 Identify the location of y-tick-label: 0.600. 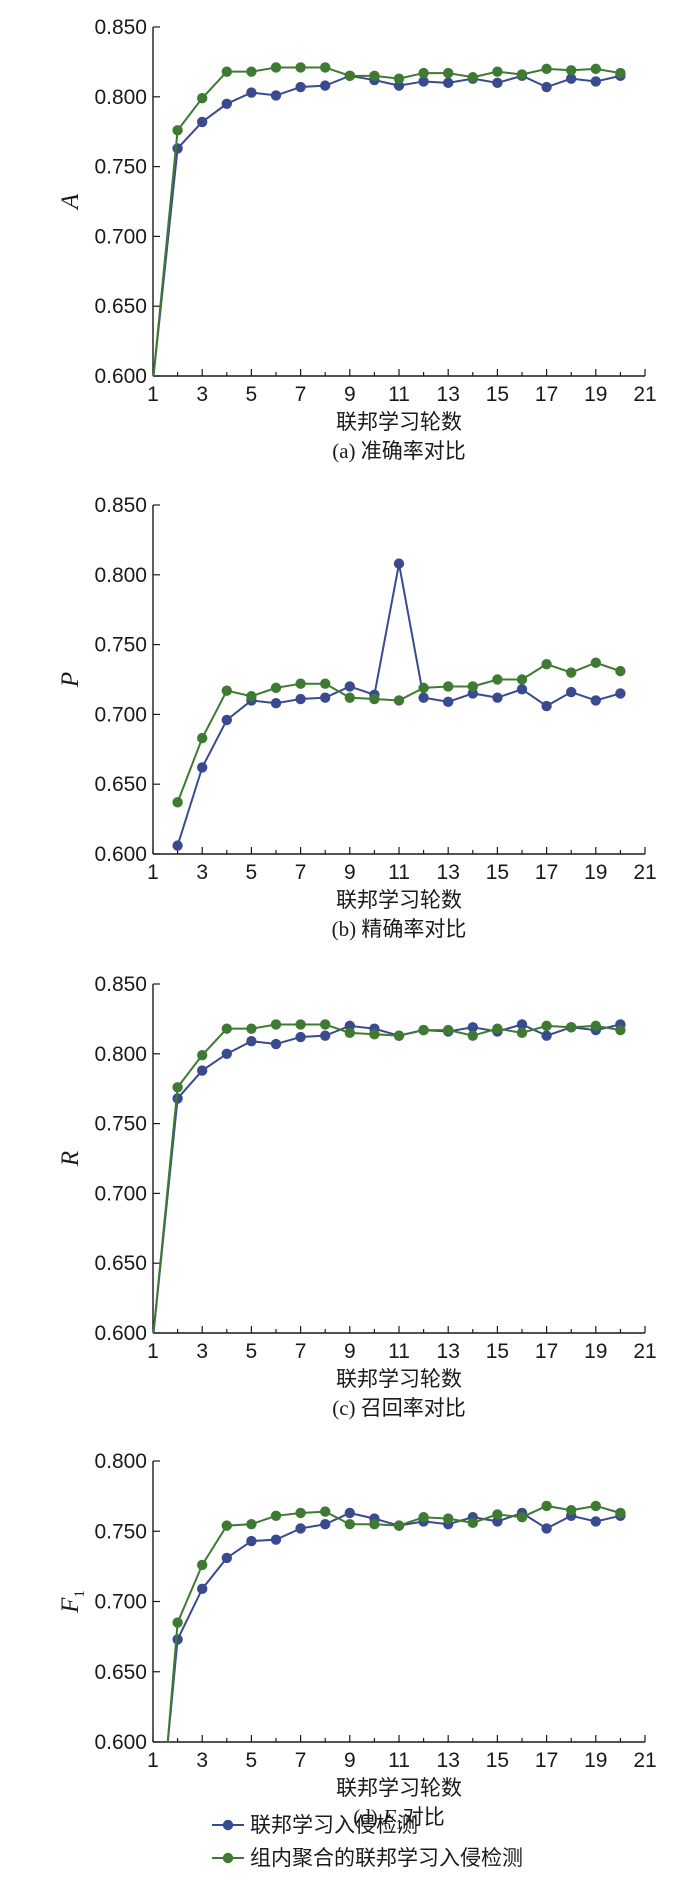
(120, 854).